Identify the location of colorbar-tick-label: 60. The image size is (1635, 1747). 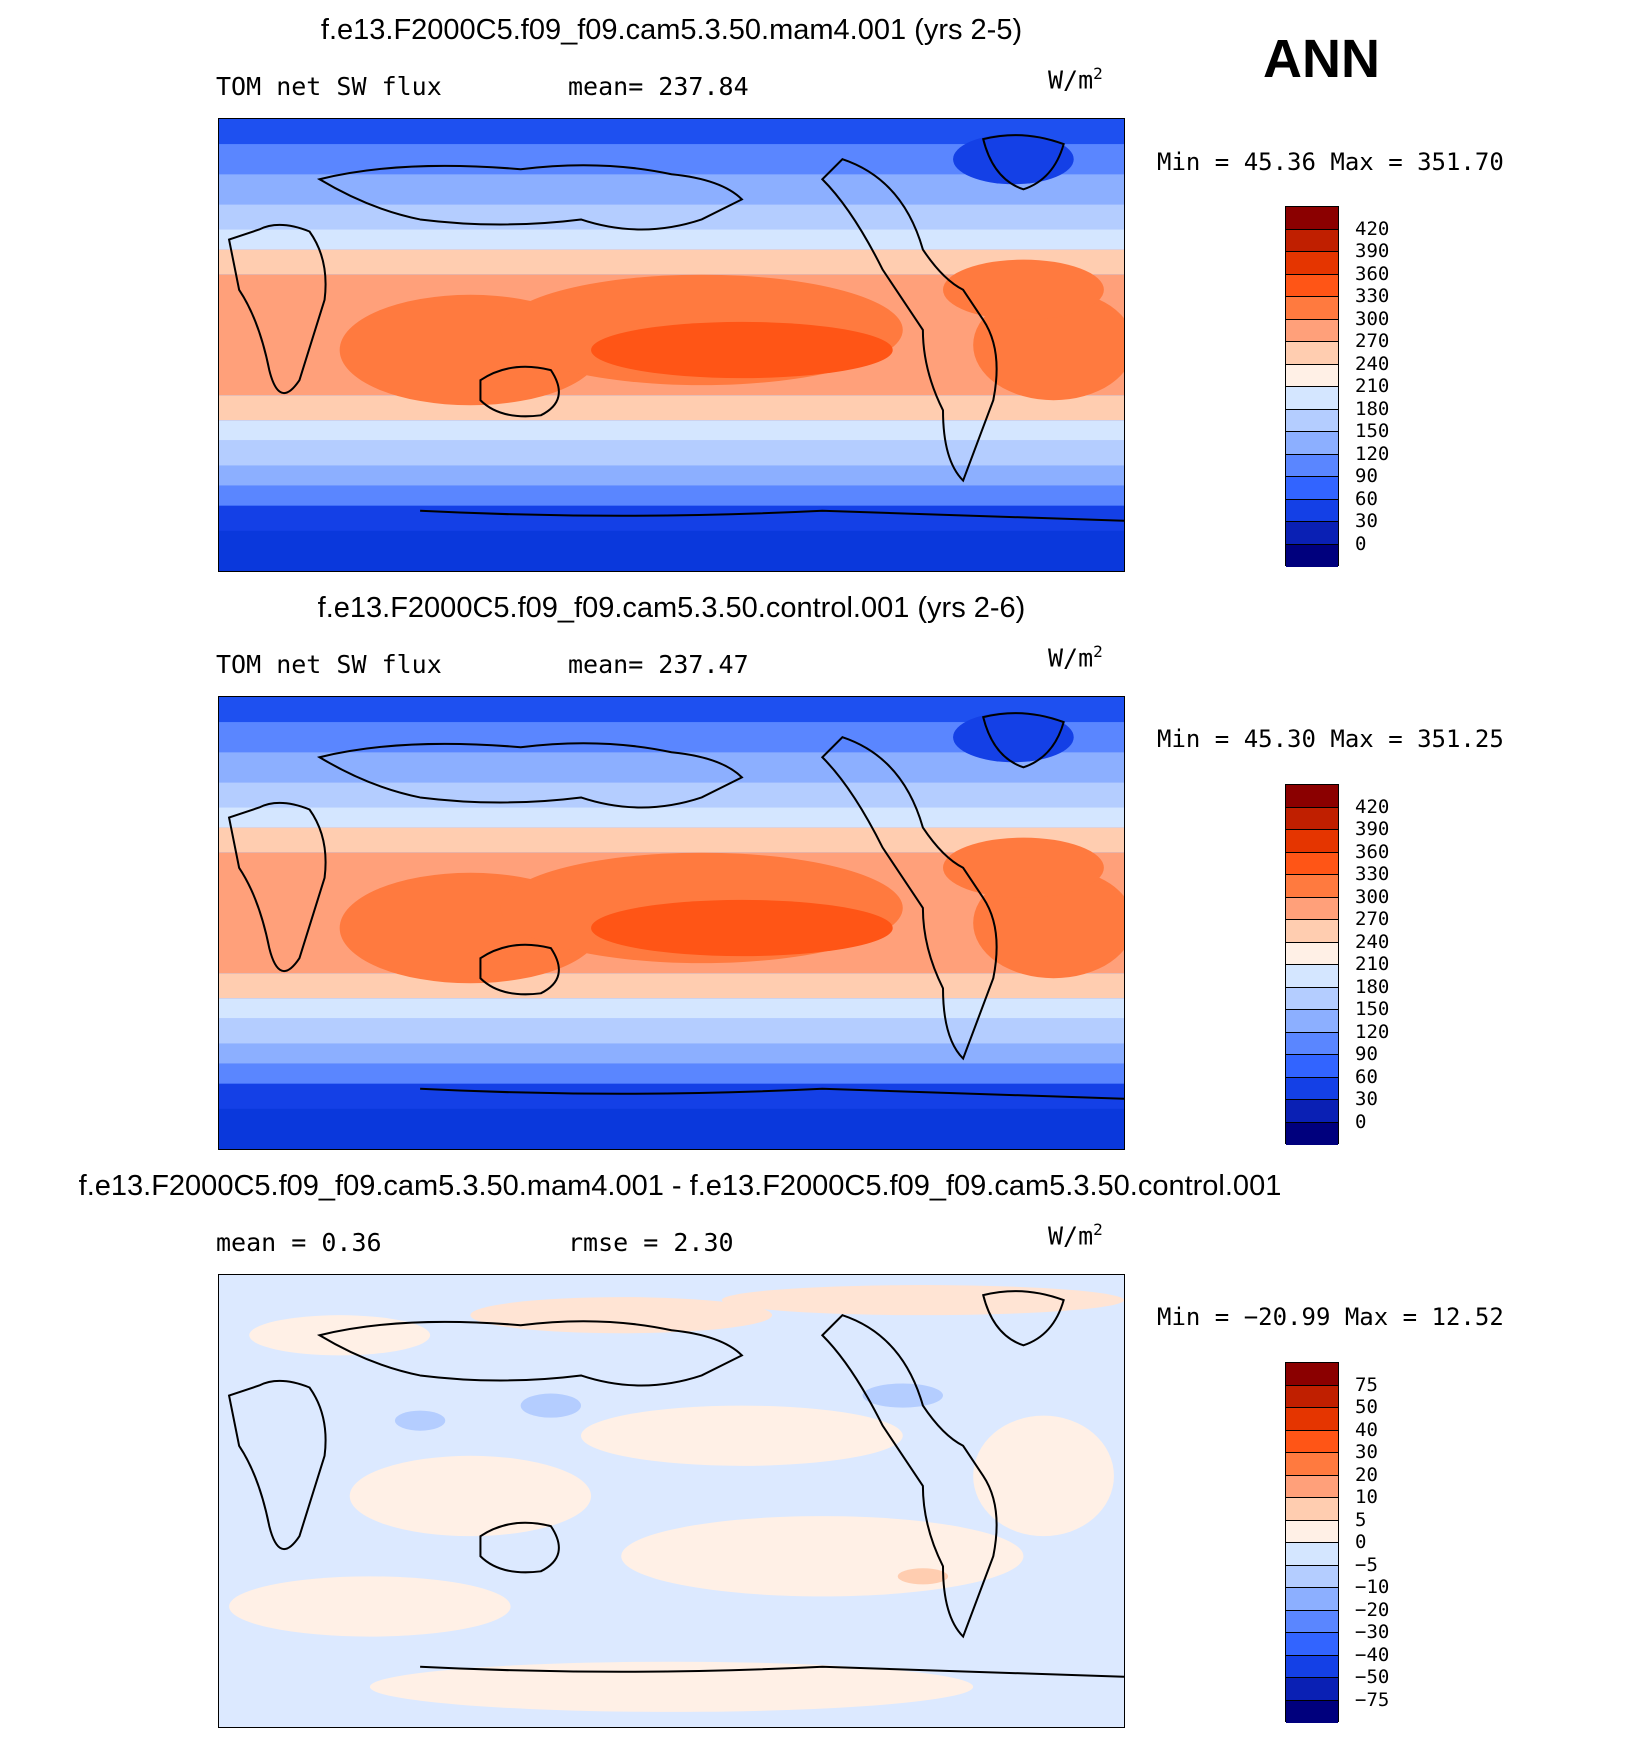
(1366, 1076).